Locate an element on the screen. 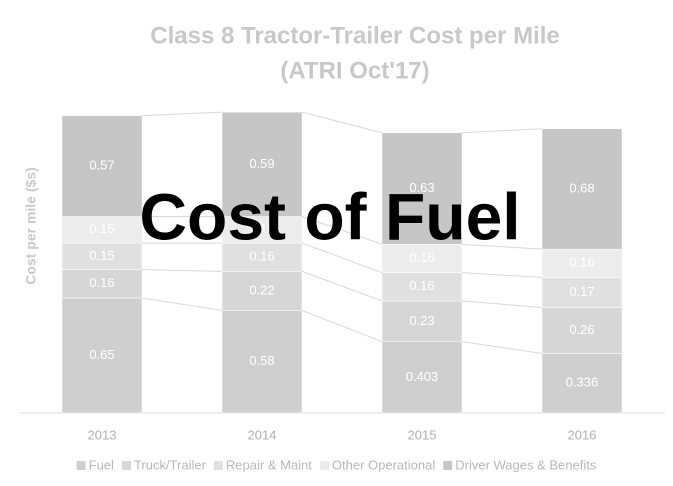 The height and width of the screenshot is (486, 673). annotation: Cost of Fuel is located at coordinates (329, 216).